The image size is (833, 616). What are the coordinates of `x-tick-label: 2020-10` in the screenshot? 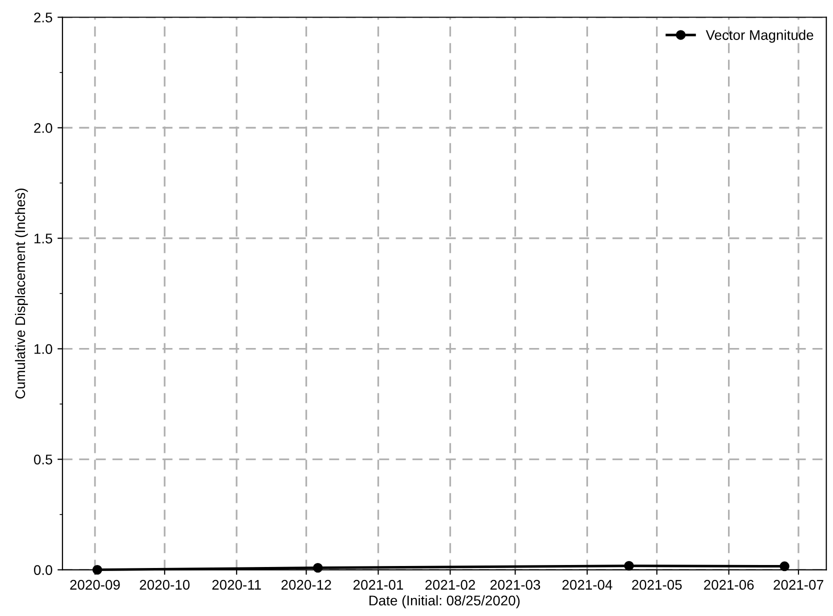 It's located at (165, 585).